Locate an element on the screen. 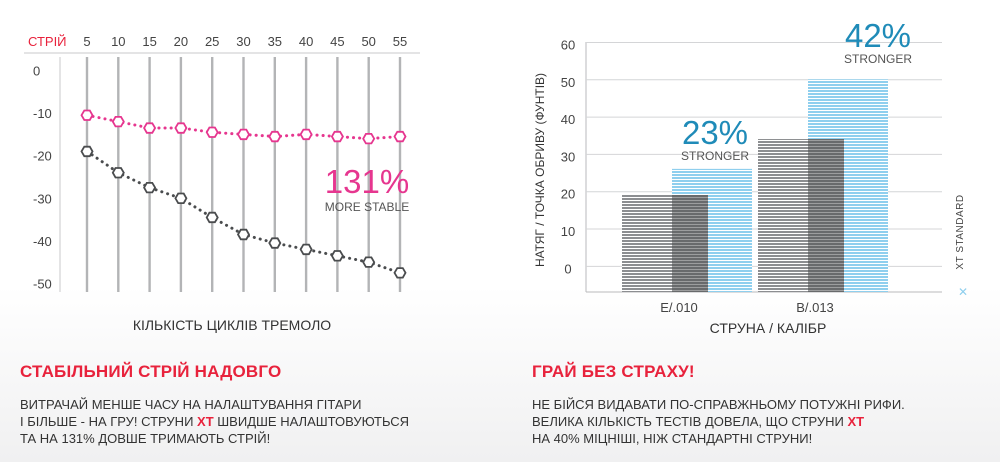 The width and height of the screenshot is (1000, 462). y-tick-label: -20 is located at coordinates (42, 156).